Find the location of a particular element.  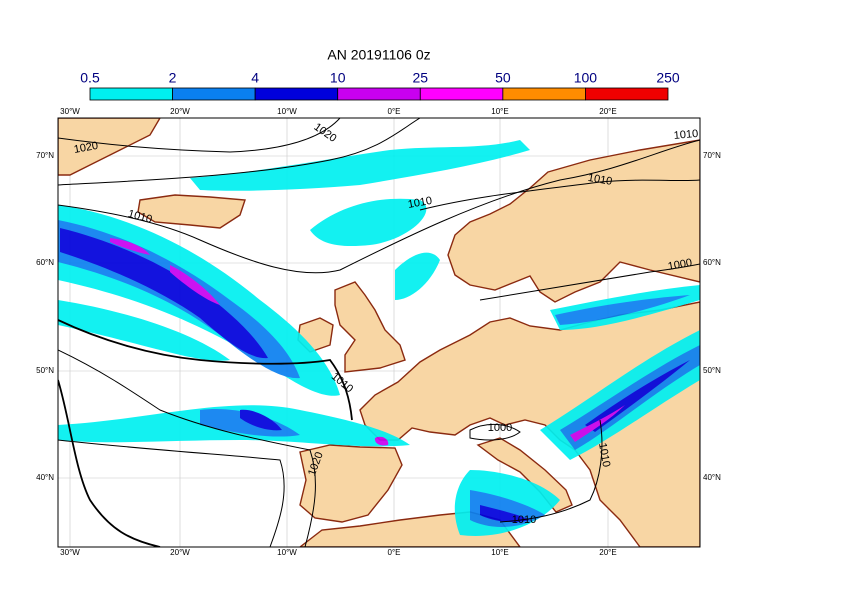

iceland is located at coordinates (191, 211).